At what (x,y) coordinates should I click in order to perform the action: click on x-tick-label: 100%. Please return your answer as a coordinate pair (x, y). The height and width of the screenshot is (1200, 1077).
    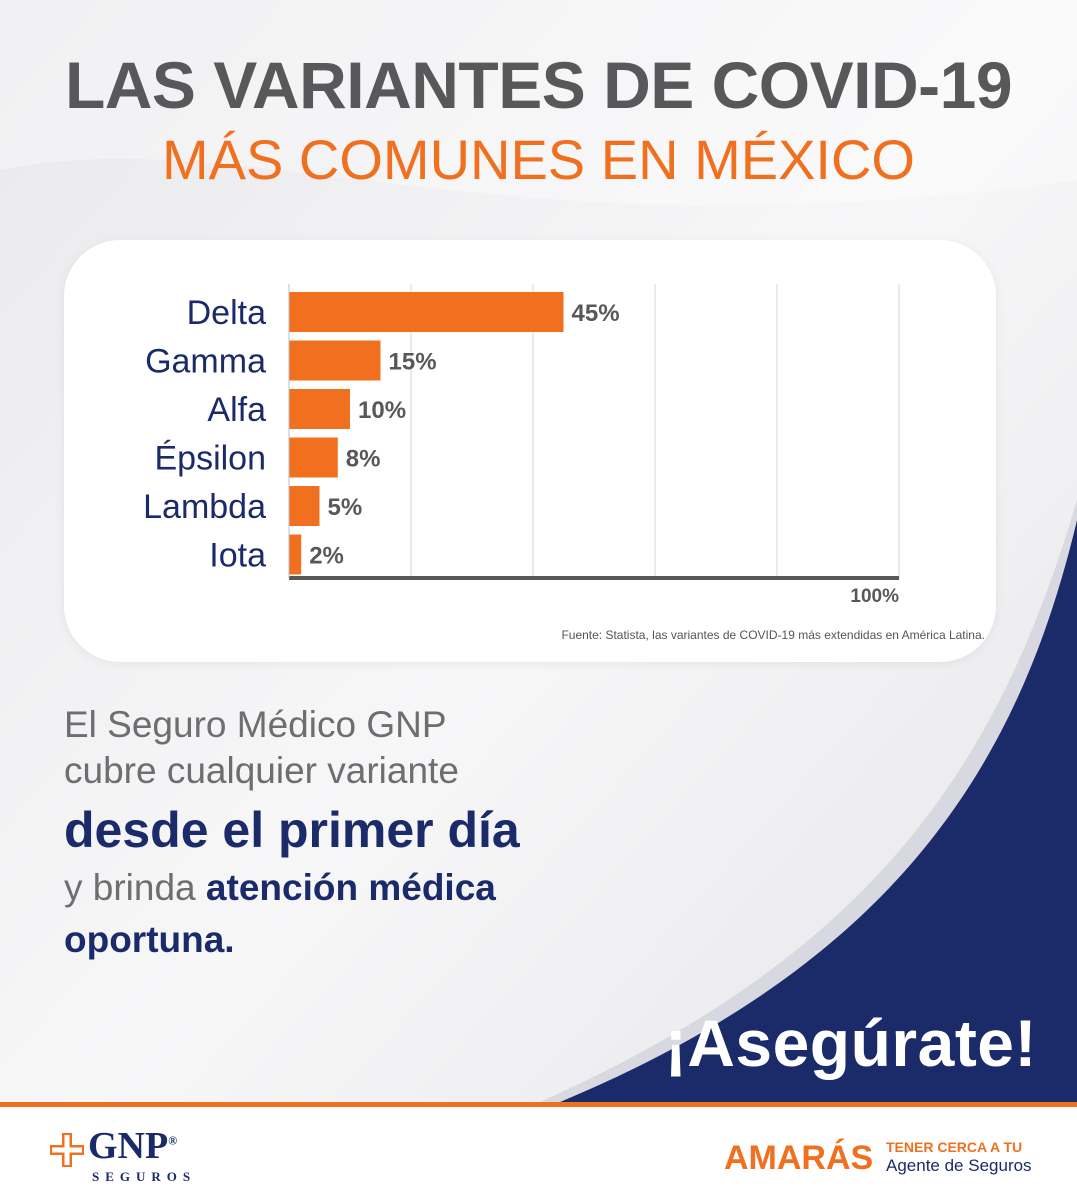
    Looking at the image, I should click on (874, 596).